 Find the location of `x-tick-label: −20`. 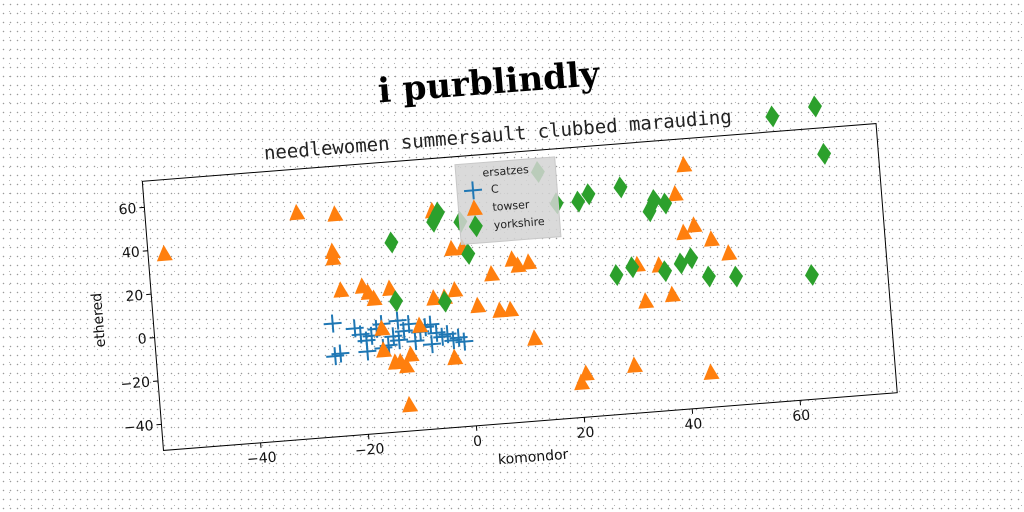

x-tick-label: −20 is located at coordinates (369, 450).